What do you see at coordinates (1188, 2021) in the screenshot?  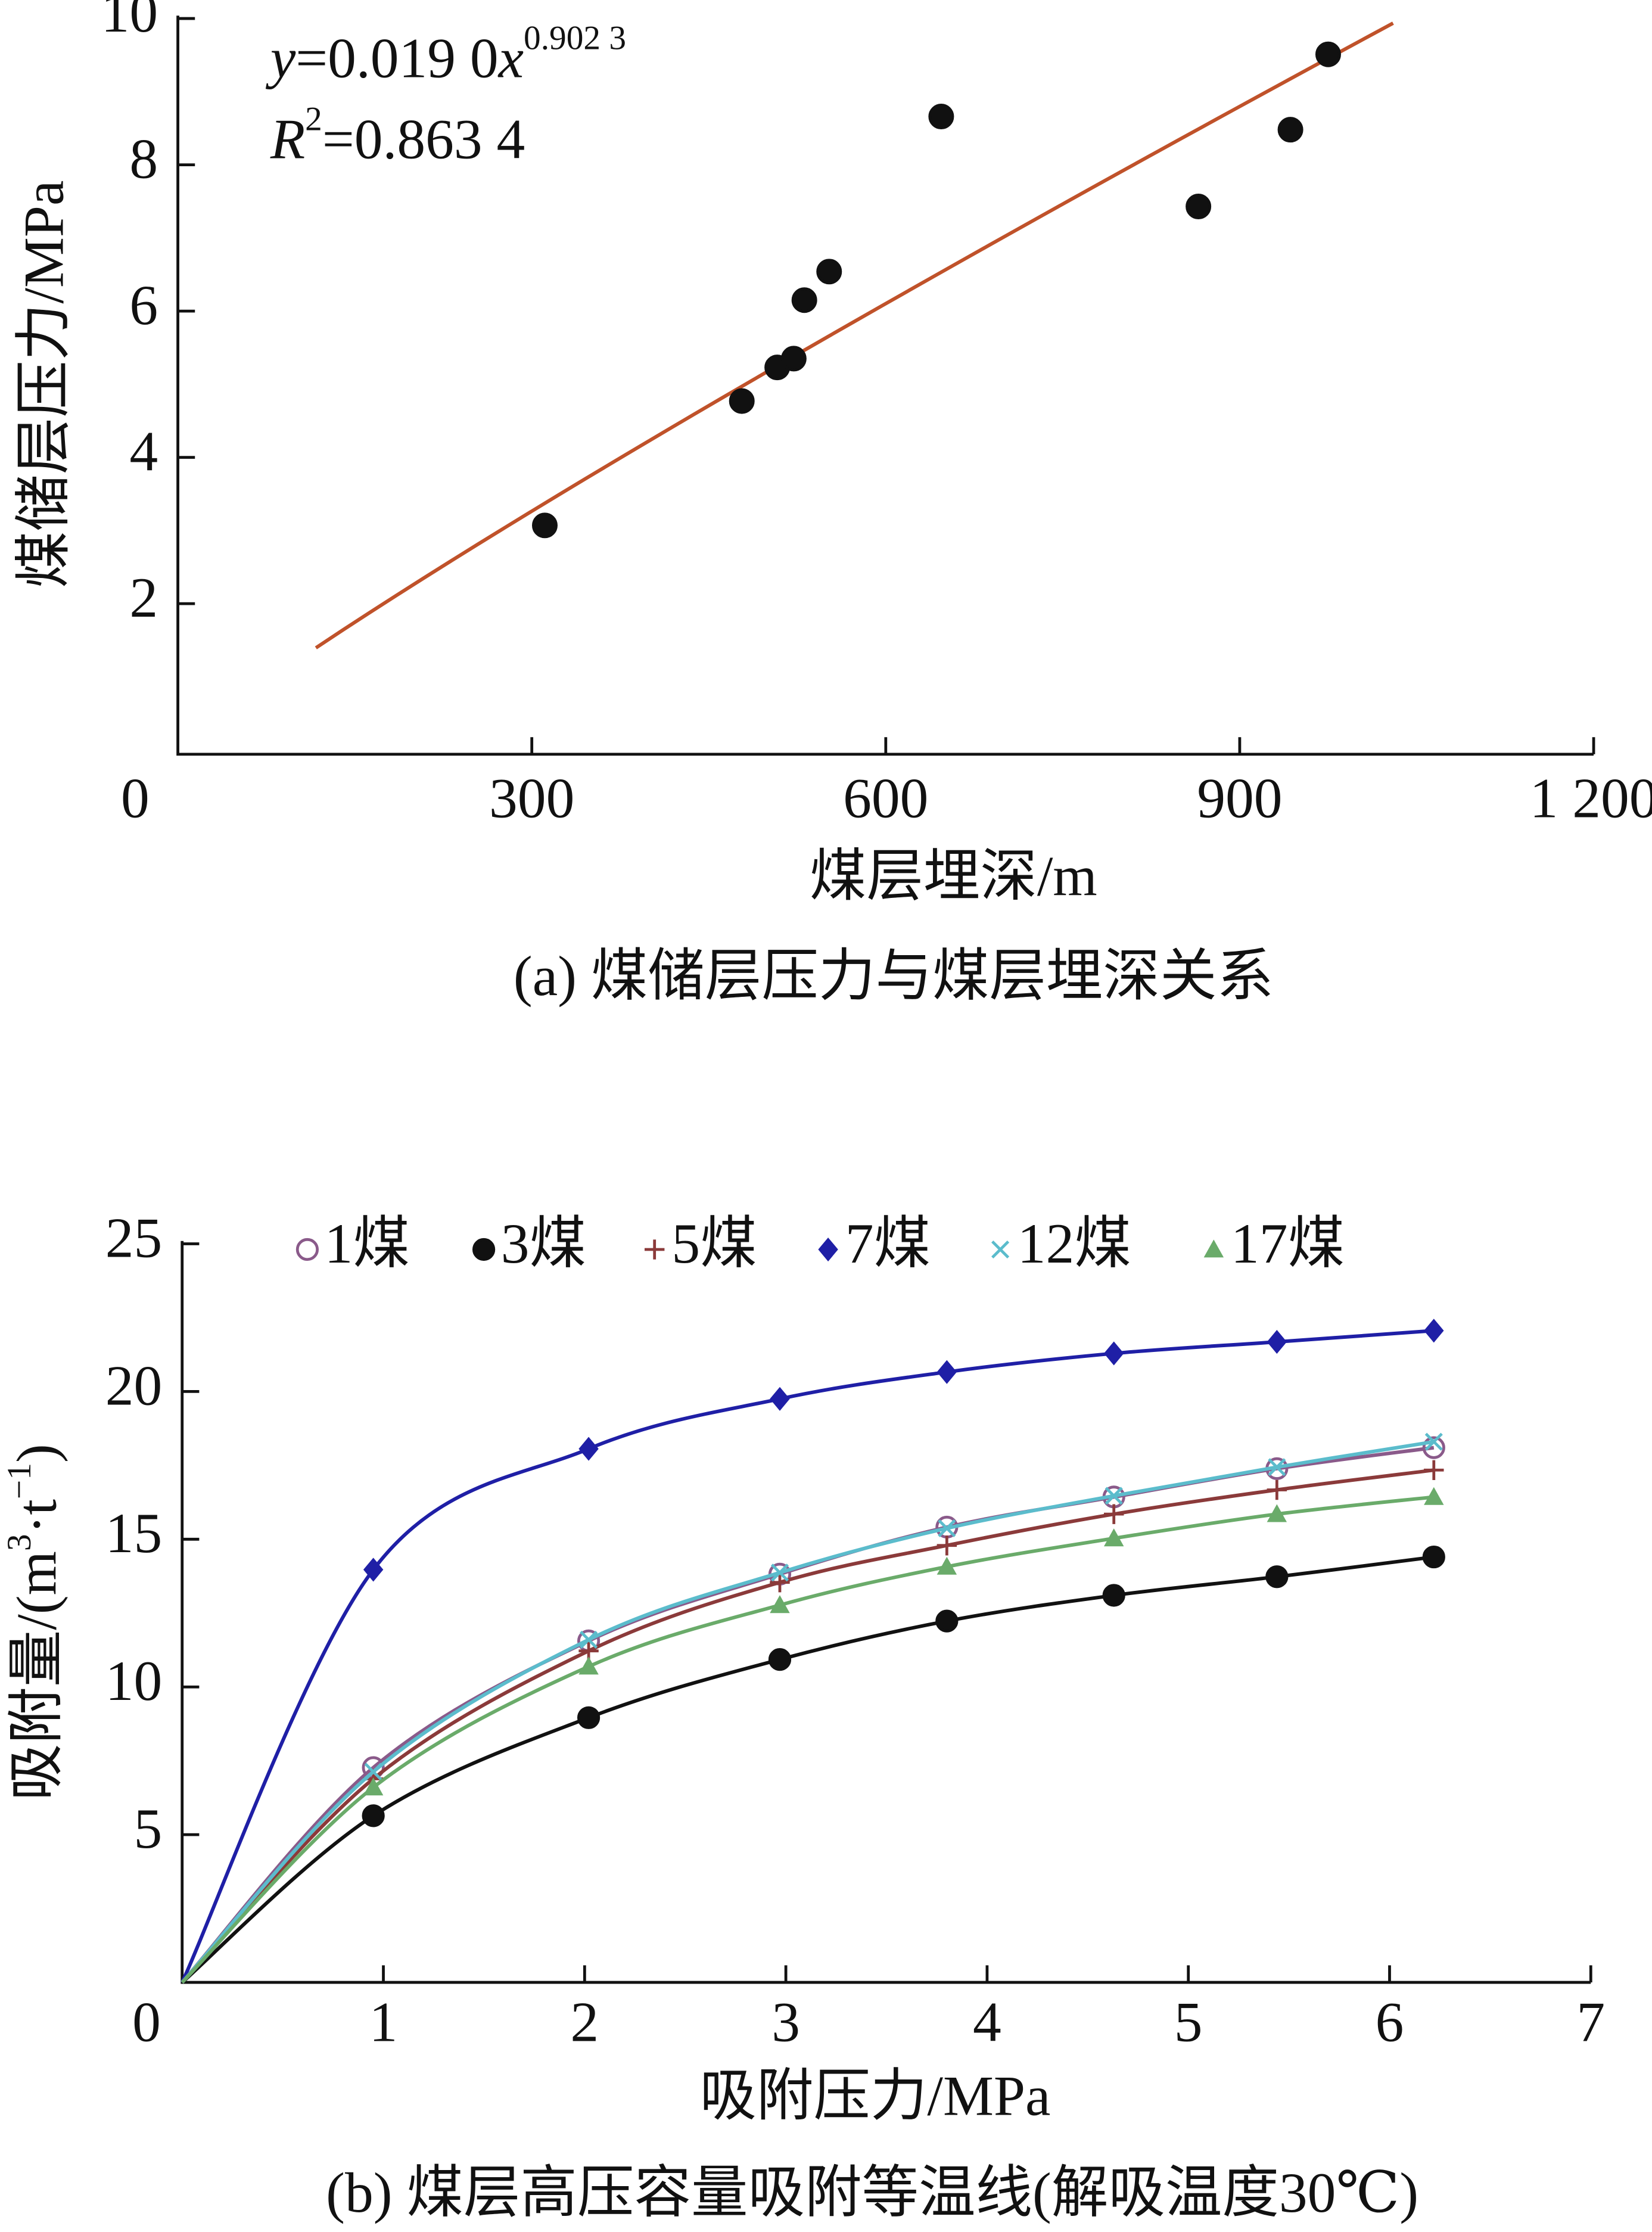 I see `x-tick-label: 5` at bounding box center [1188, 2021].